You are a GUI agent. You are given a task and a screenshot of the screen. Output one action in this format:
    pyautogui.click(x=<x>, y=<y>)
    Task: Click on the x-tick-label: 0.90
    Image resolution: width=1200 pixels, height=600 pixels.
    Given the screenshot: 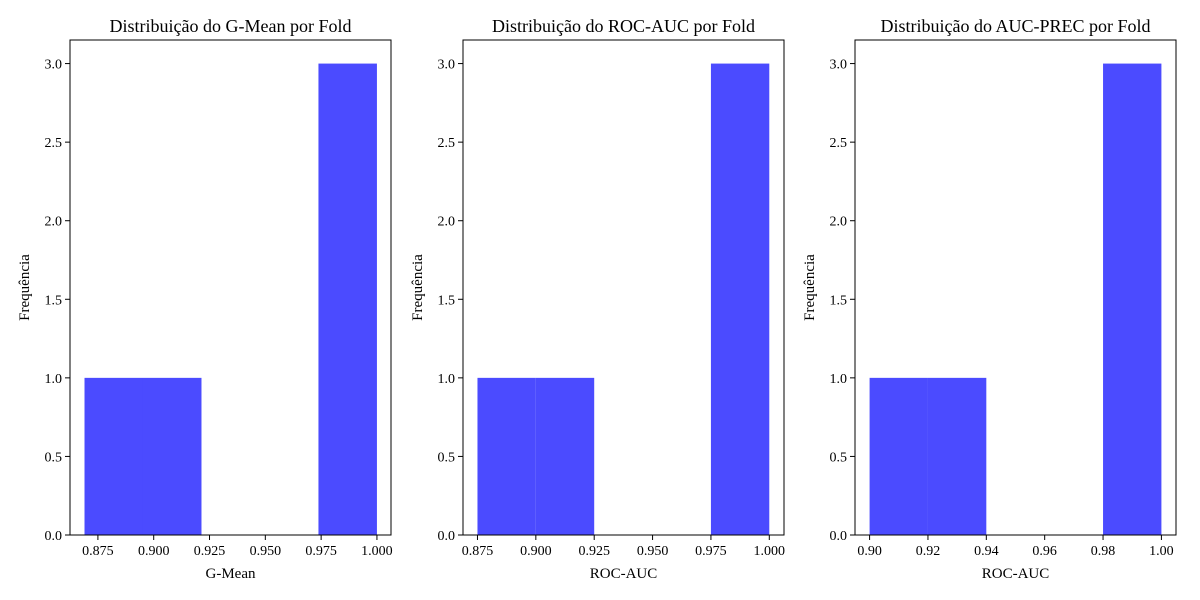 What is the action you would take?
    pyautogui.click(x=869, y=551)
    